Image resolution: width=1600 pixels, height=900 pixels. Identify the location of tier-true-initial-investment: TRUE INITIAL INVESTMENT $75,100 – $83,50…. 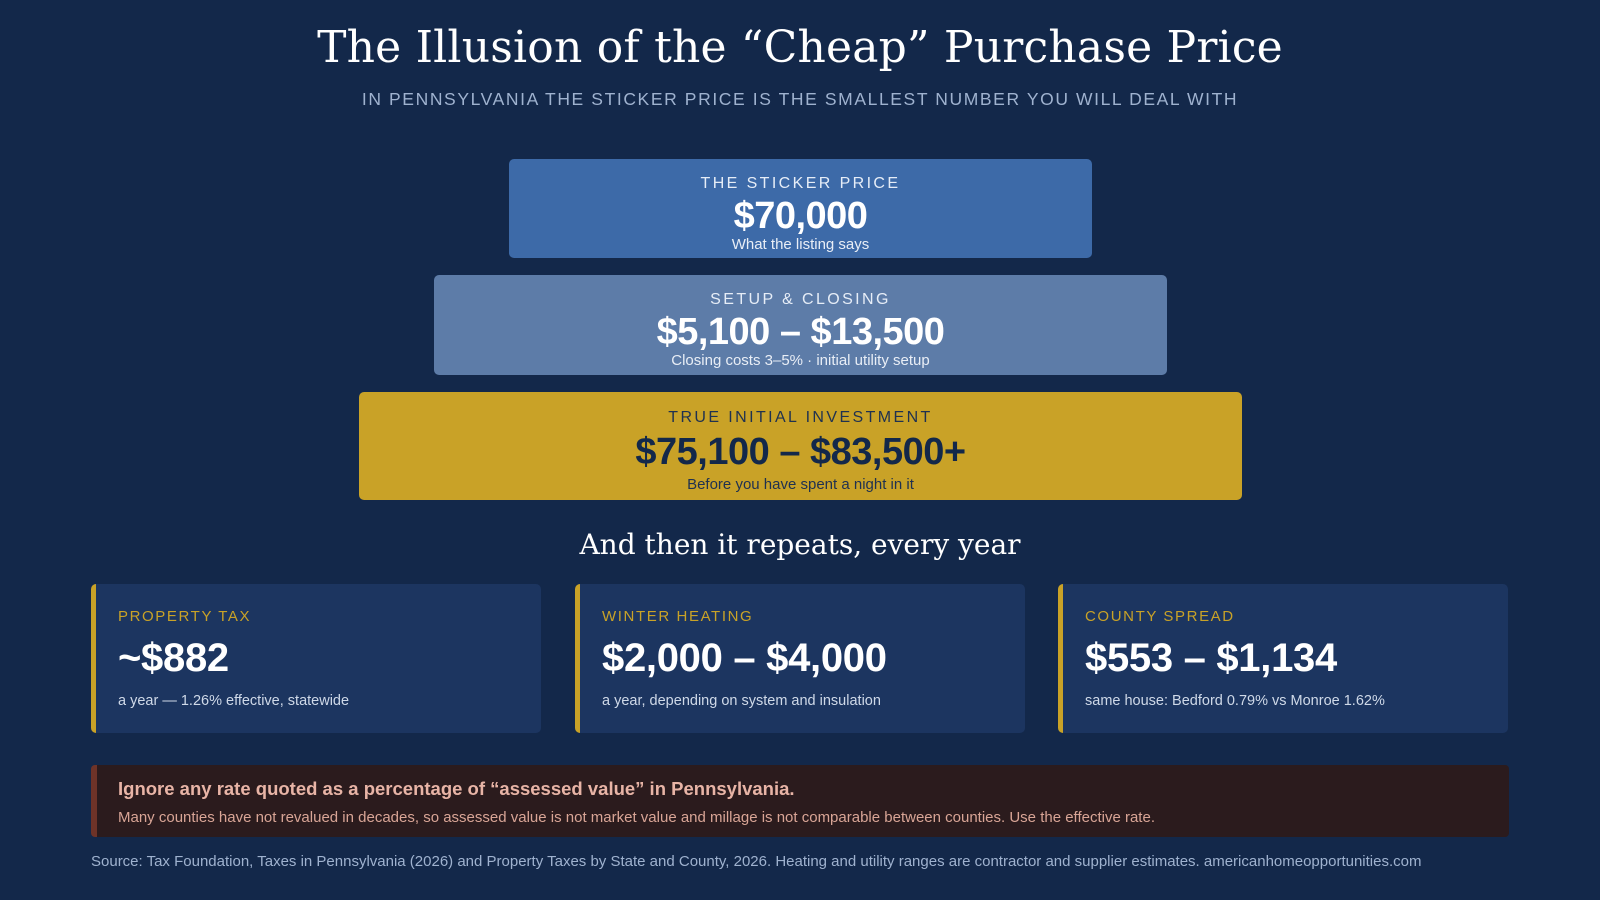
(800, 446).